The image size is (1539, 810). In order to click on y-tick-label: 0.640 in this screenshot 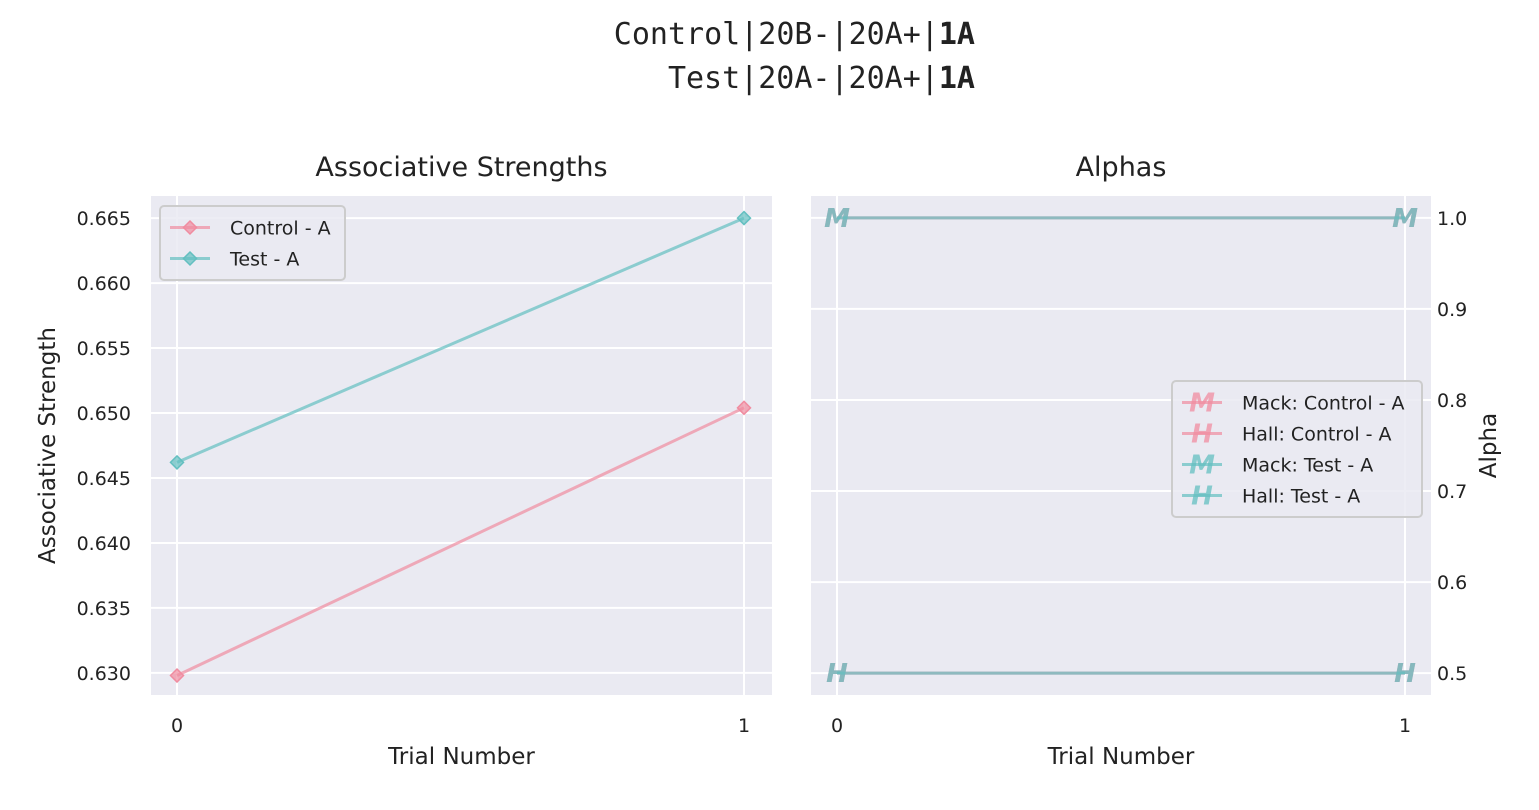, I will do `click(104, 544)`.